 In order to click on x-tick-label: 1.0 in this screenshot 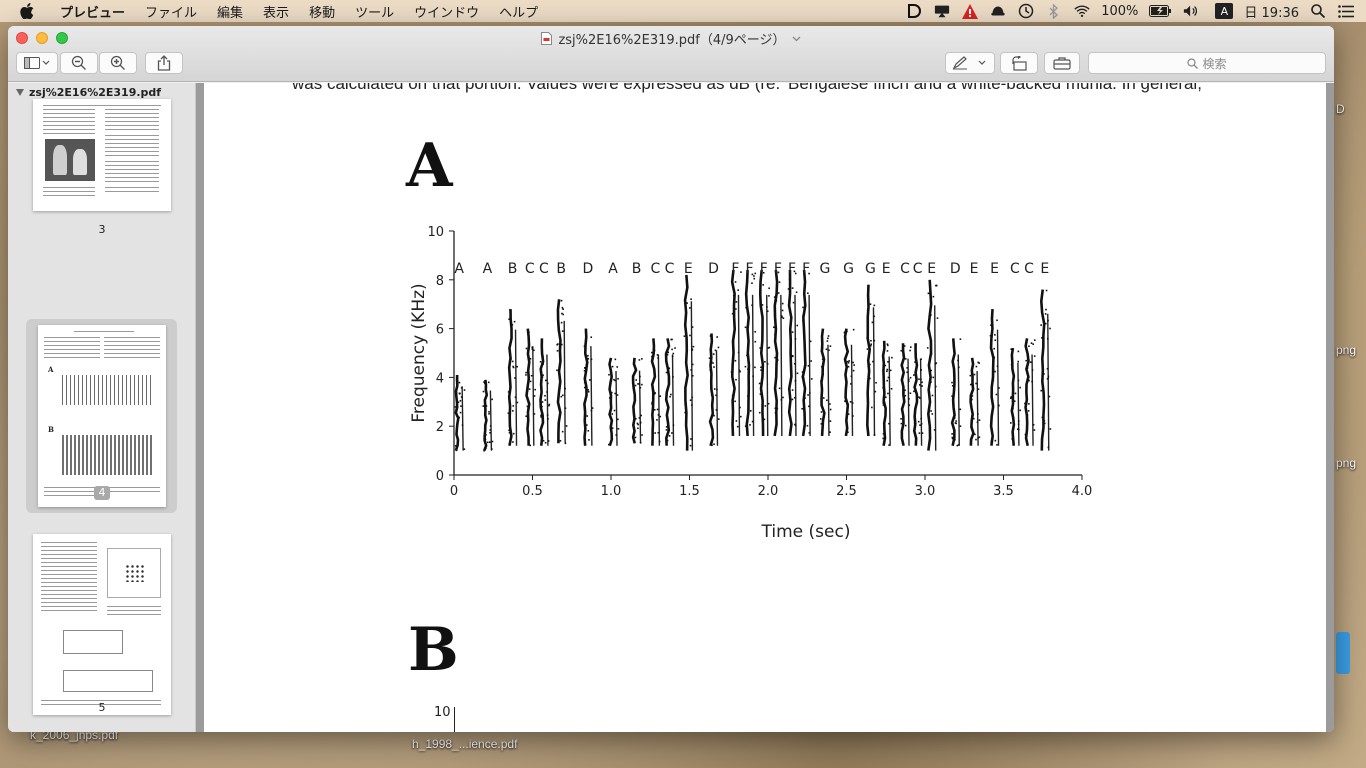, I will do `click(611, 491)`.